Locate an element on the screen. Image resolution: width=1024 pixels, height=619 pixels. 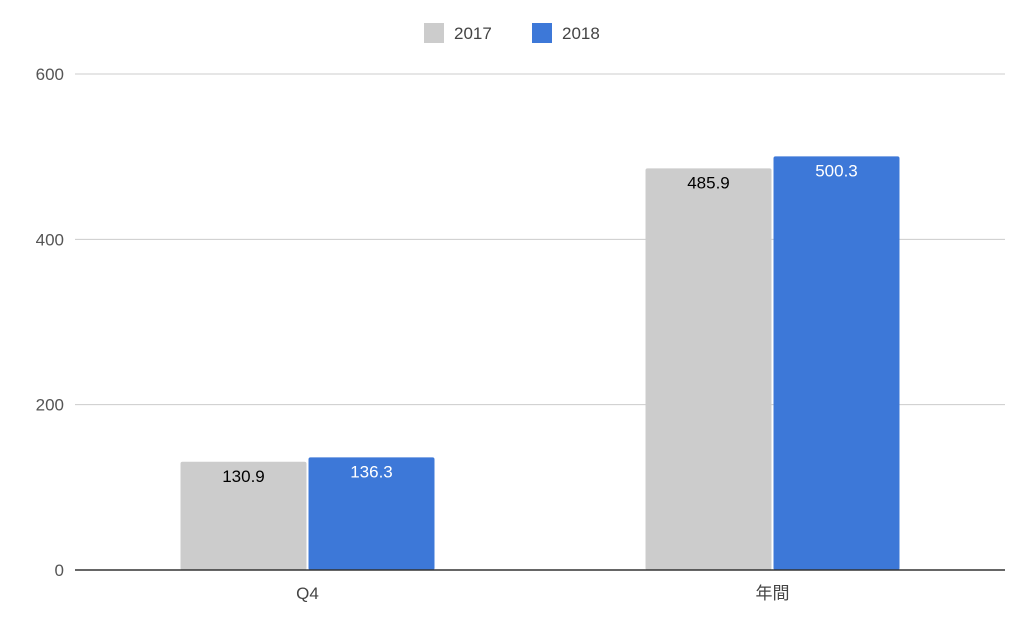
data-label-2017-annual: 485.9 is located at coordinates (708, 182).